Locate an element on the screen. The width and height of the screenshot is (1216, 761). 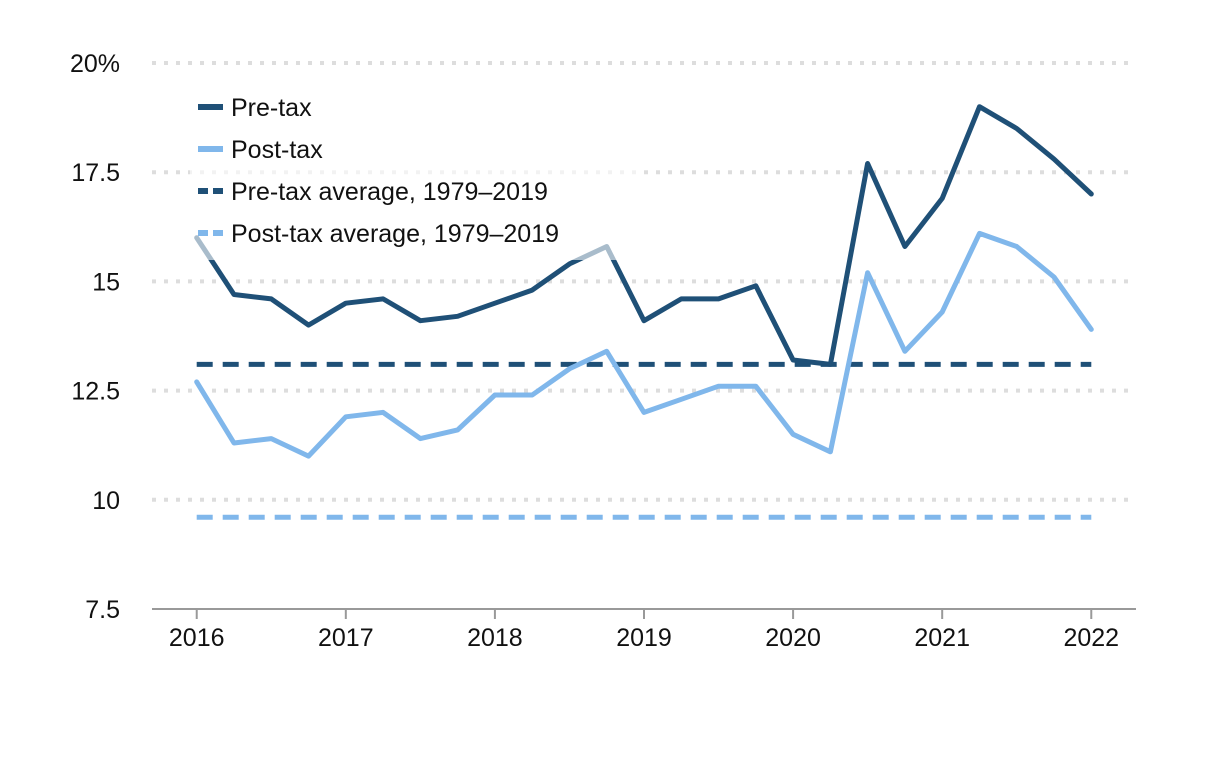
x-axis-ticks is located at coordinates (644, 614).